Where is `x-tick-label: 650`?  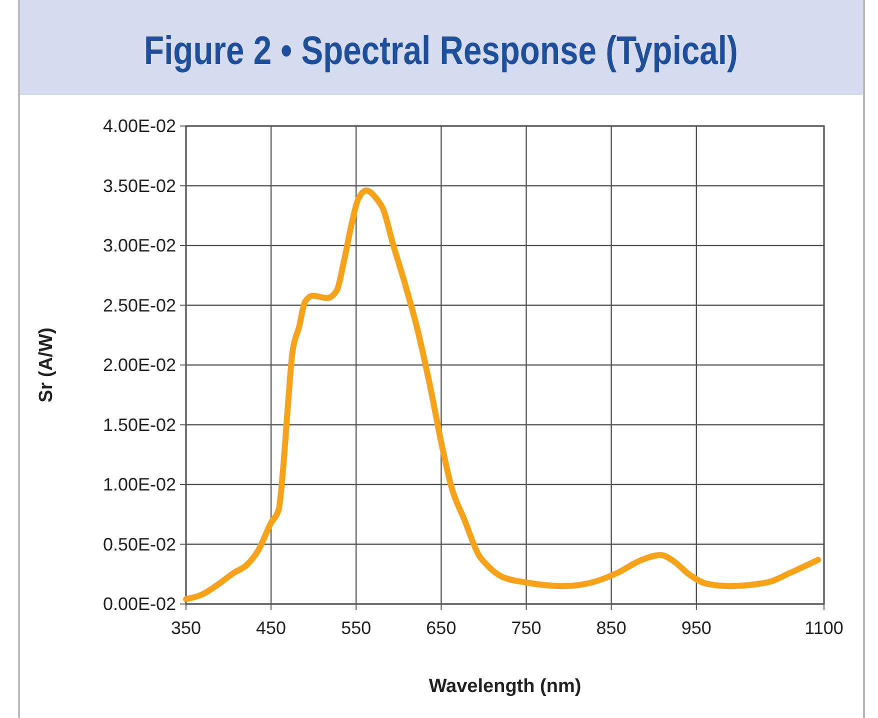
x-tick-label: 650 is located at coordinates (441, 628).